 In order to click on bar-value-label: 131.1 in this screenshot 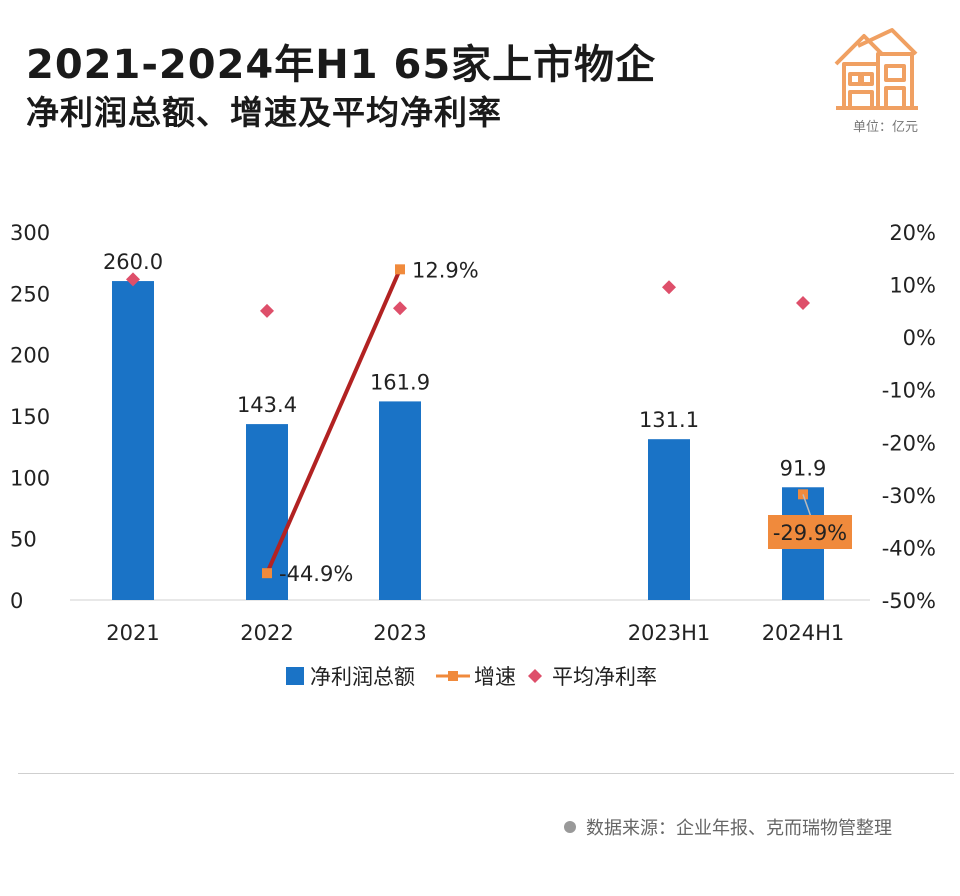, I will do `click(669, 420)`.